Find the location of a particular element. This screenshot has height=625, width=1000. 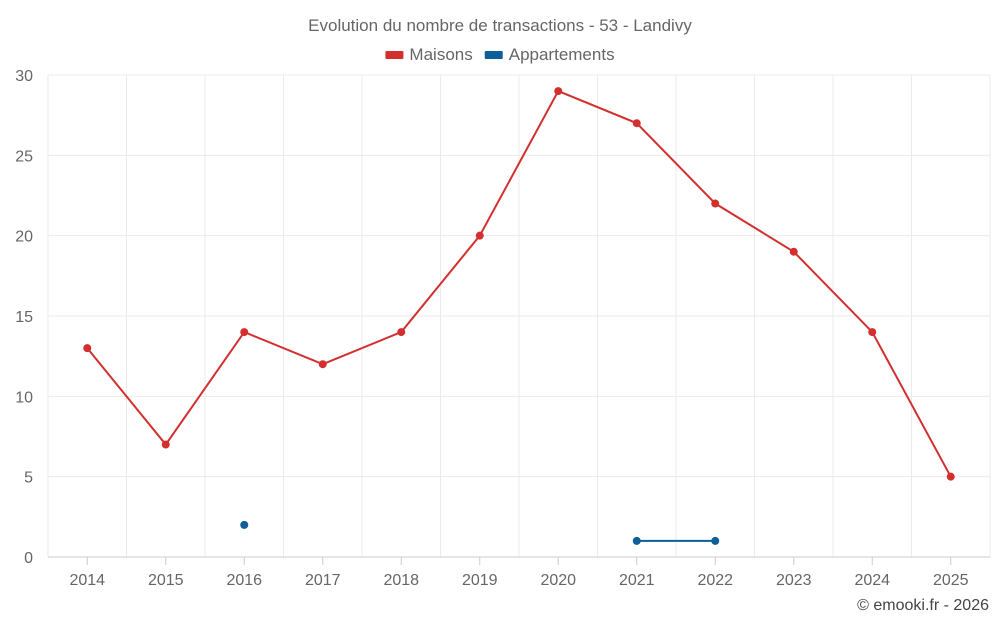

x-tick-label: 2025 is located at coordinates (951, 580).